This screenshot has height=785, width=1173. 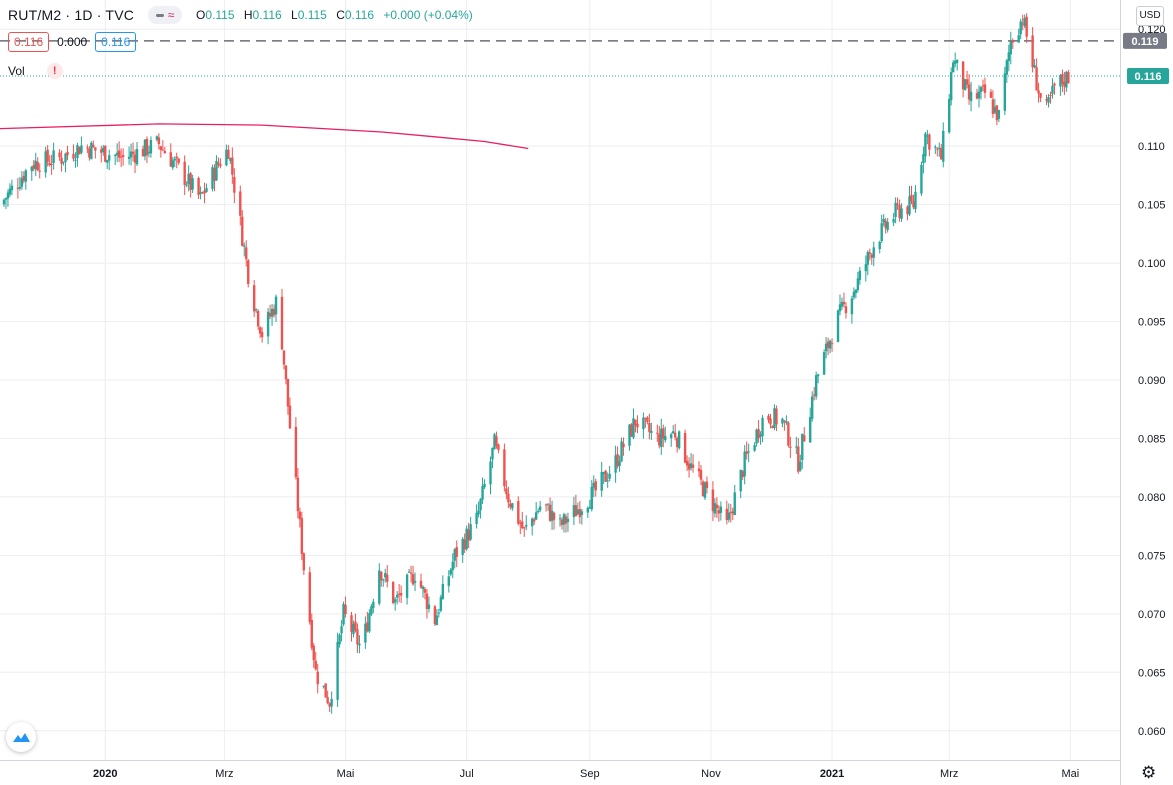 What do you see at coordinates (165, 15) in the screenshot?
I see `compare-icon: ≈` at bounding box center [165, 15].